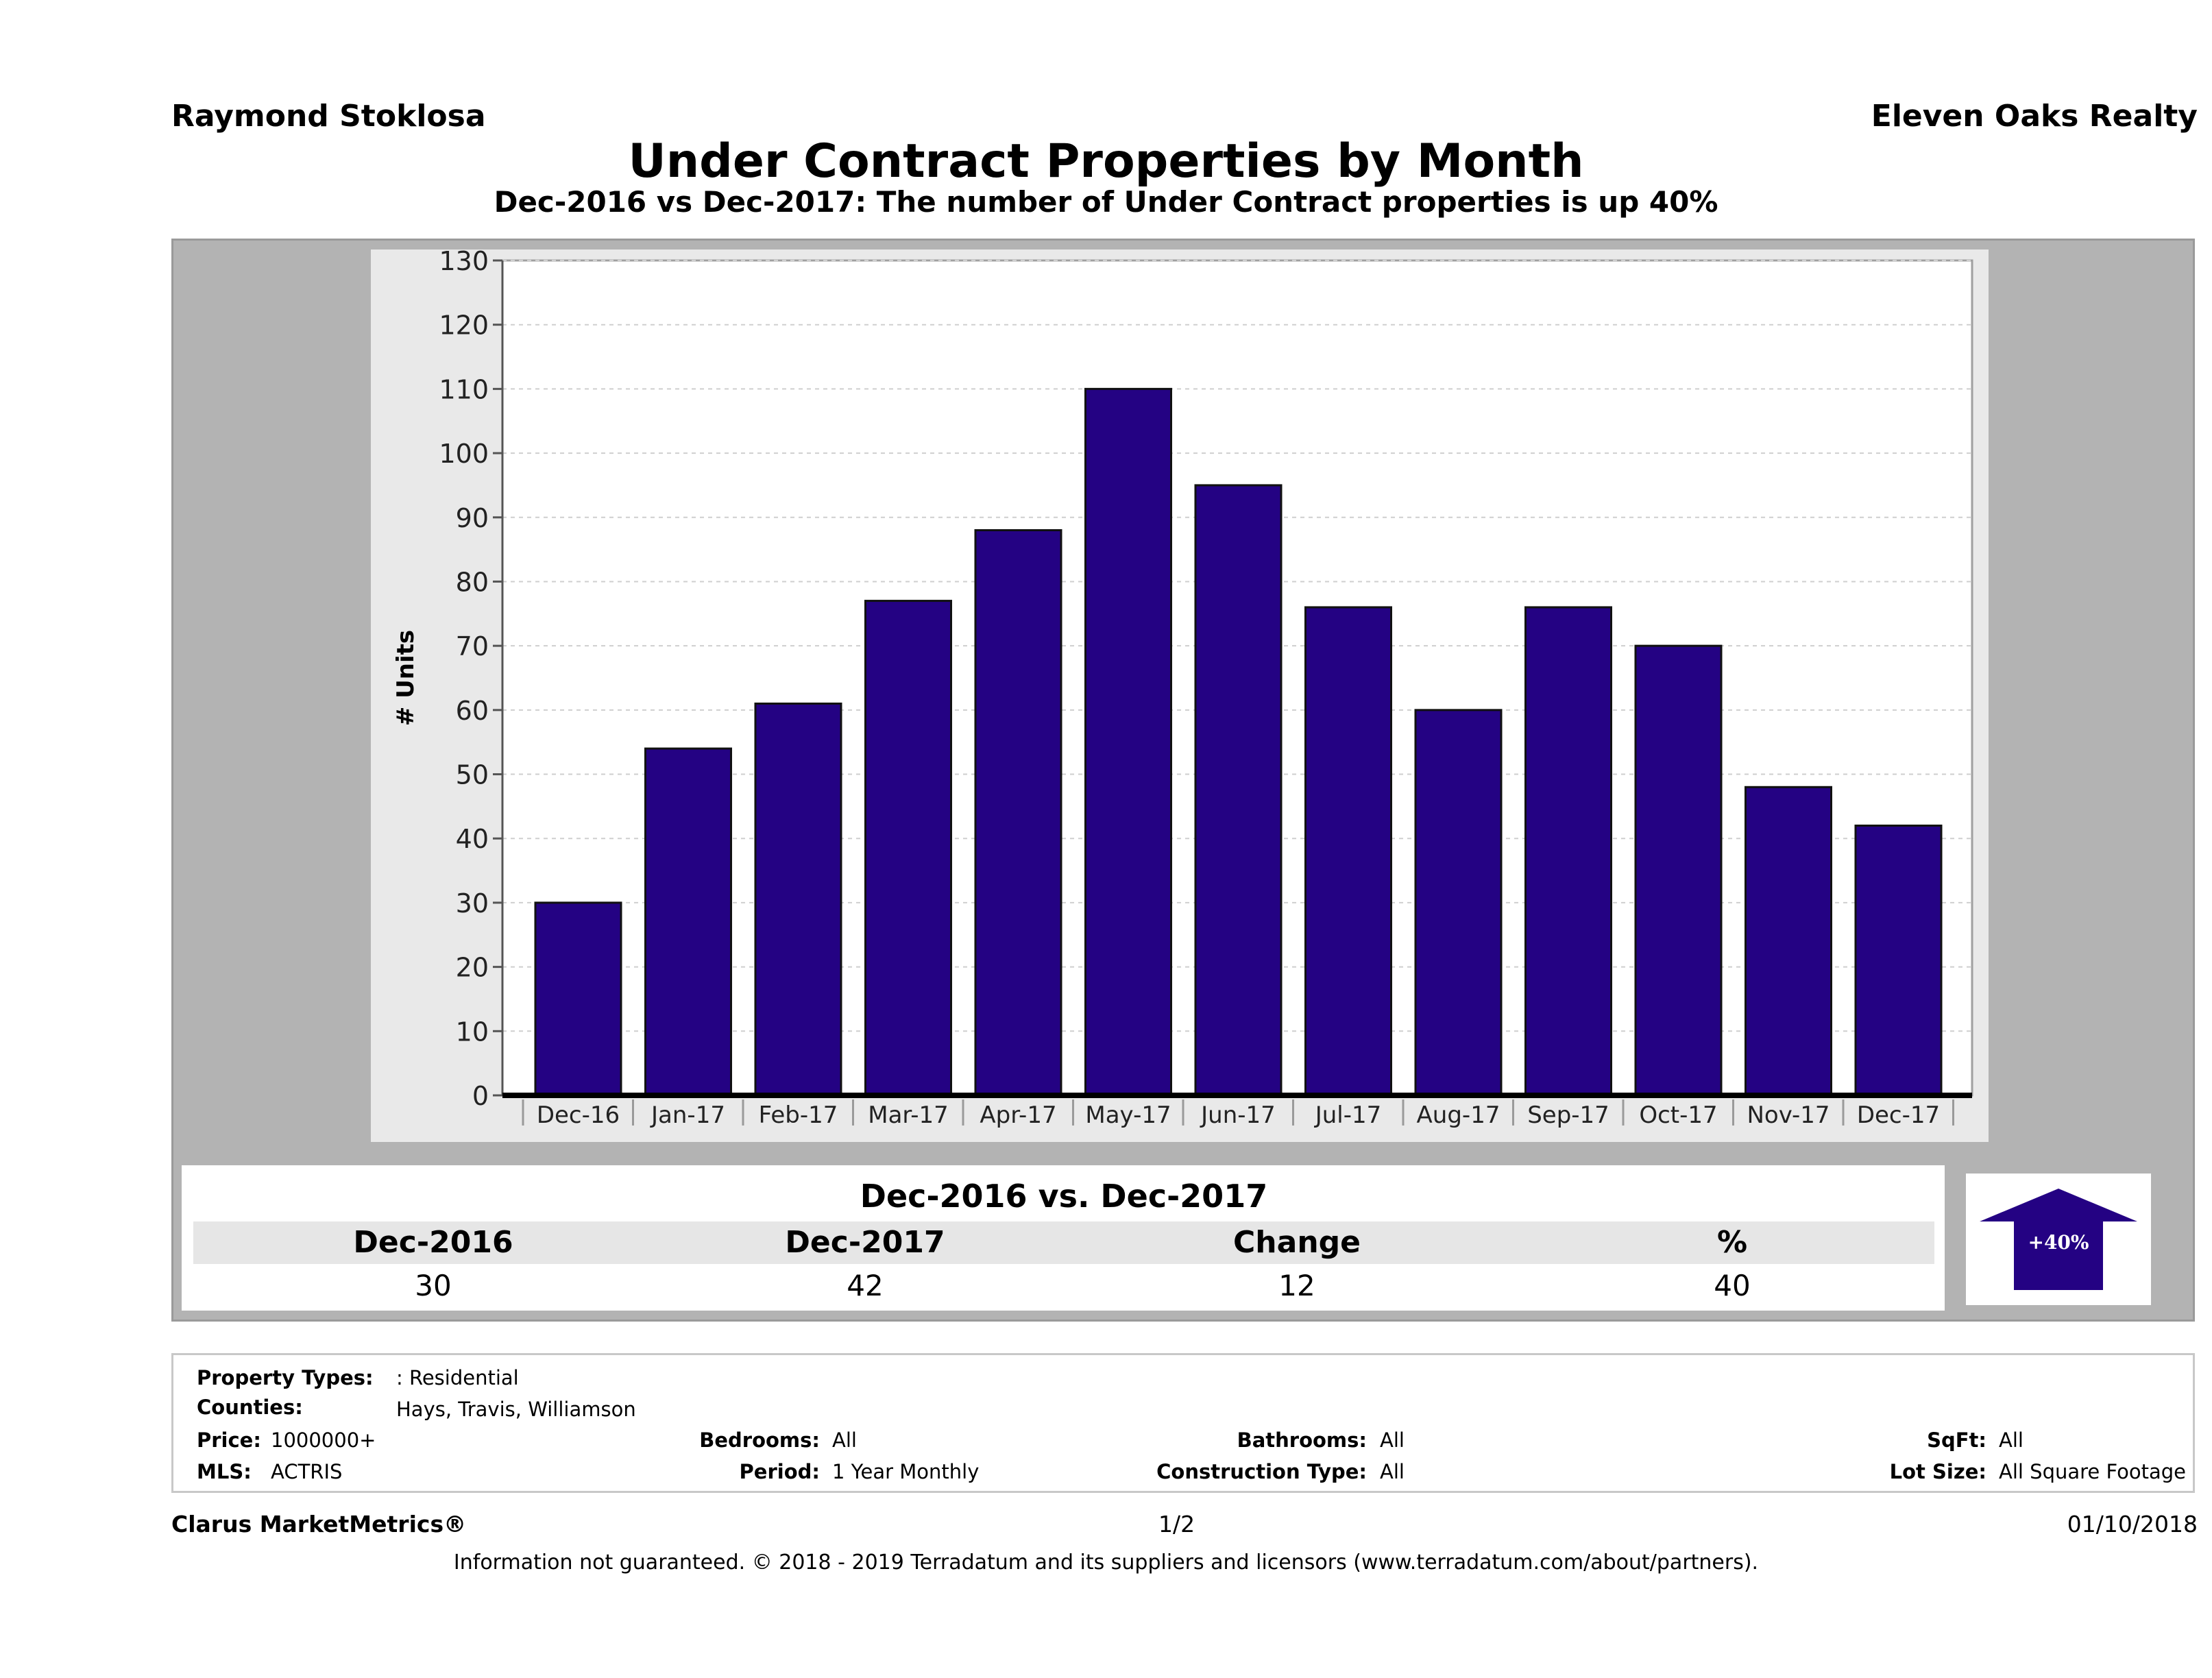  I want to click on comparison-header-change: Change, so click(1297, 1242).